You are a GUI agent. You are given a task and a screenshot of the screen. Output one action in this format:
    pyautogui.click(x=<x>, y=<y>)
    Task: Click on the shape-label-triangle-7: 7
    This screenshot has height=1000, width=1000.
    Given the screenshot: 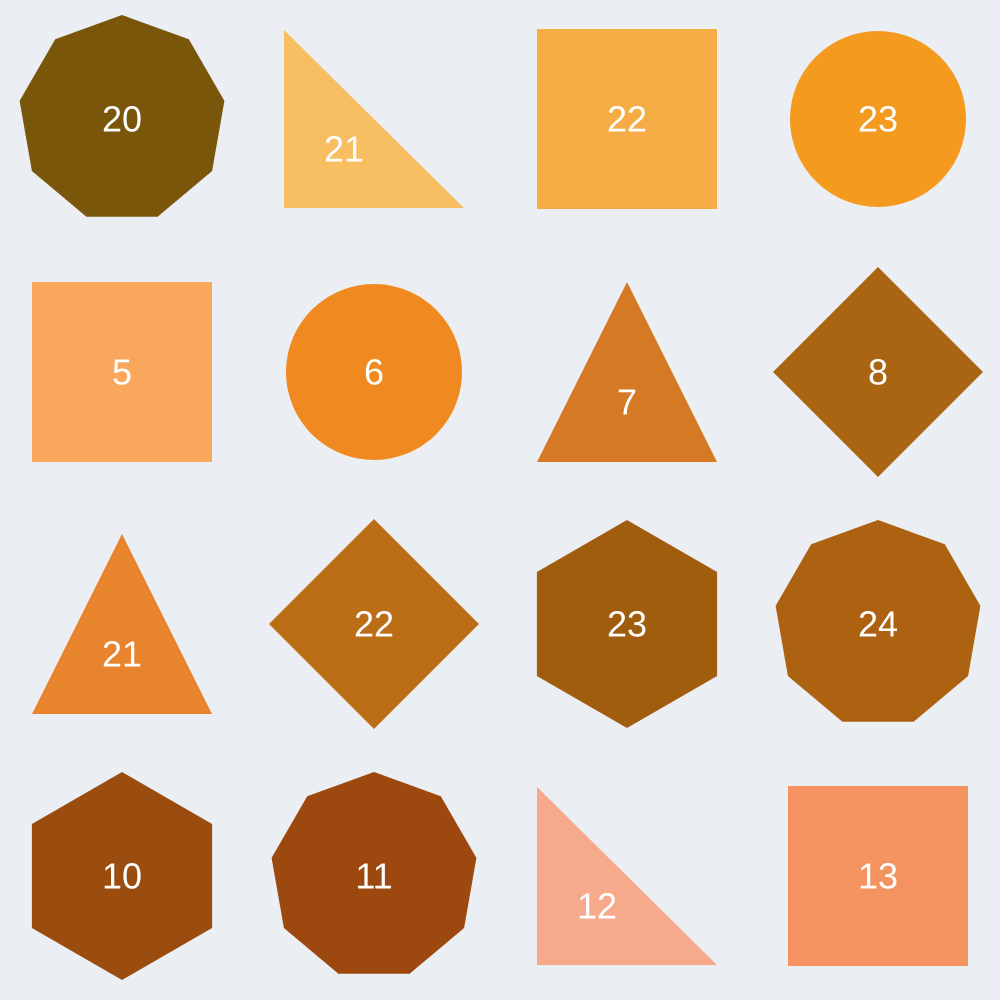 What is the action you would take?
    pyautogui.click(x=627, y=402)
    